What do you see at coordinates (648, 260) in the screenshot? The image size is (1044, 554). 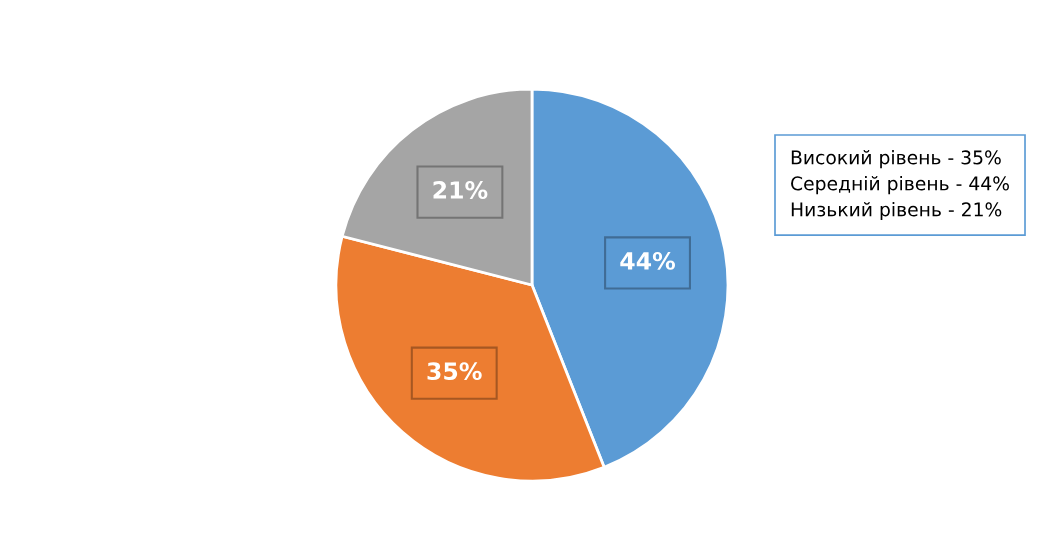 I see `data-label: 44%` at bounding box center [648, 260].